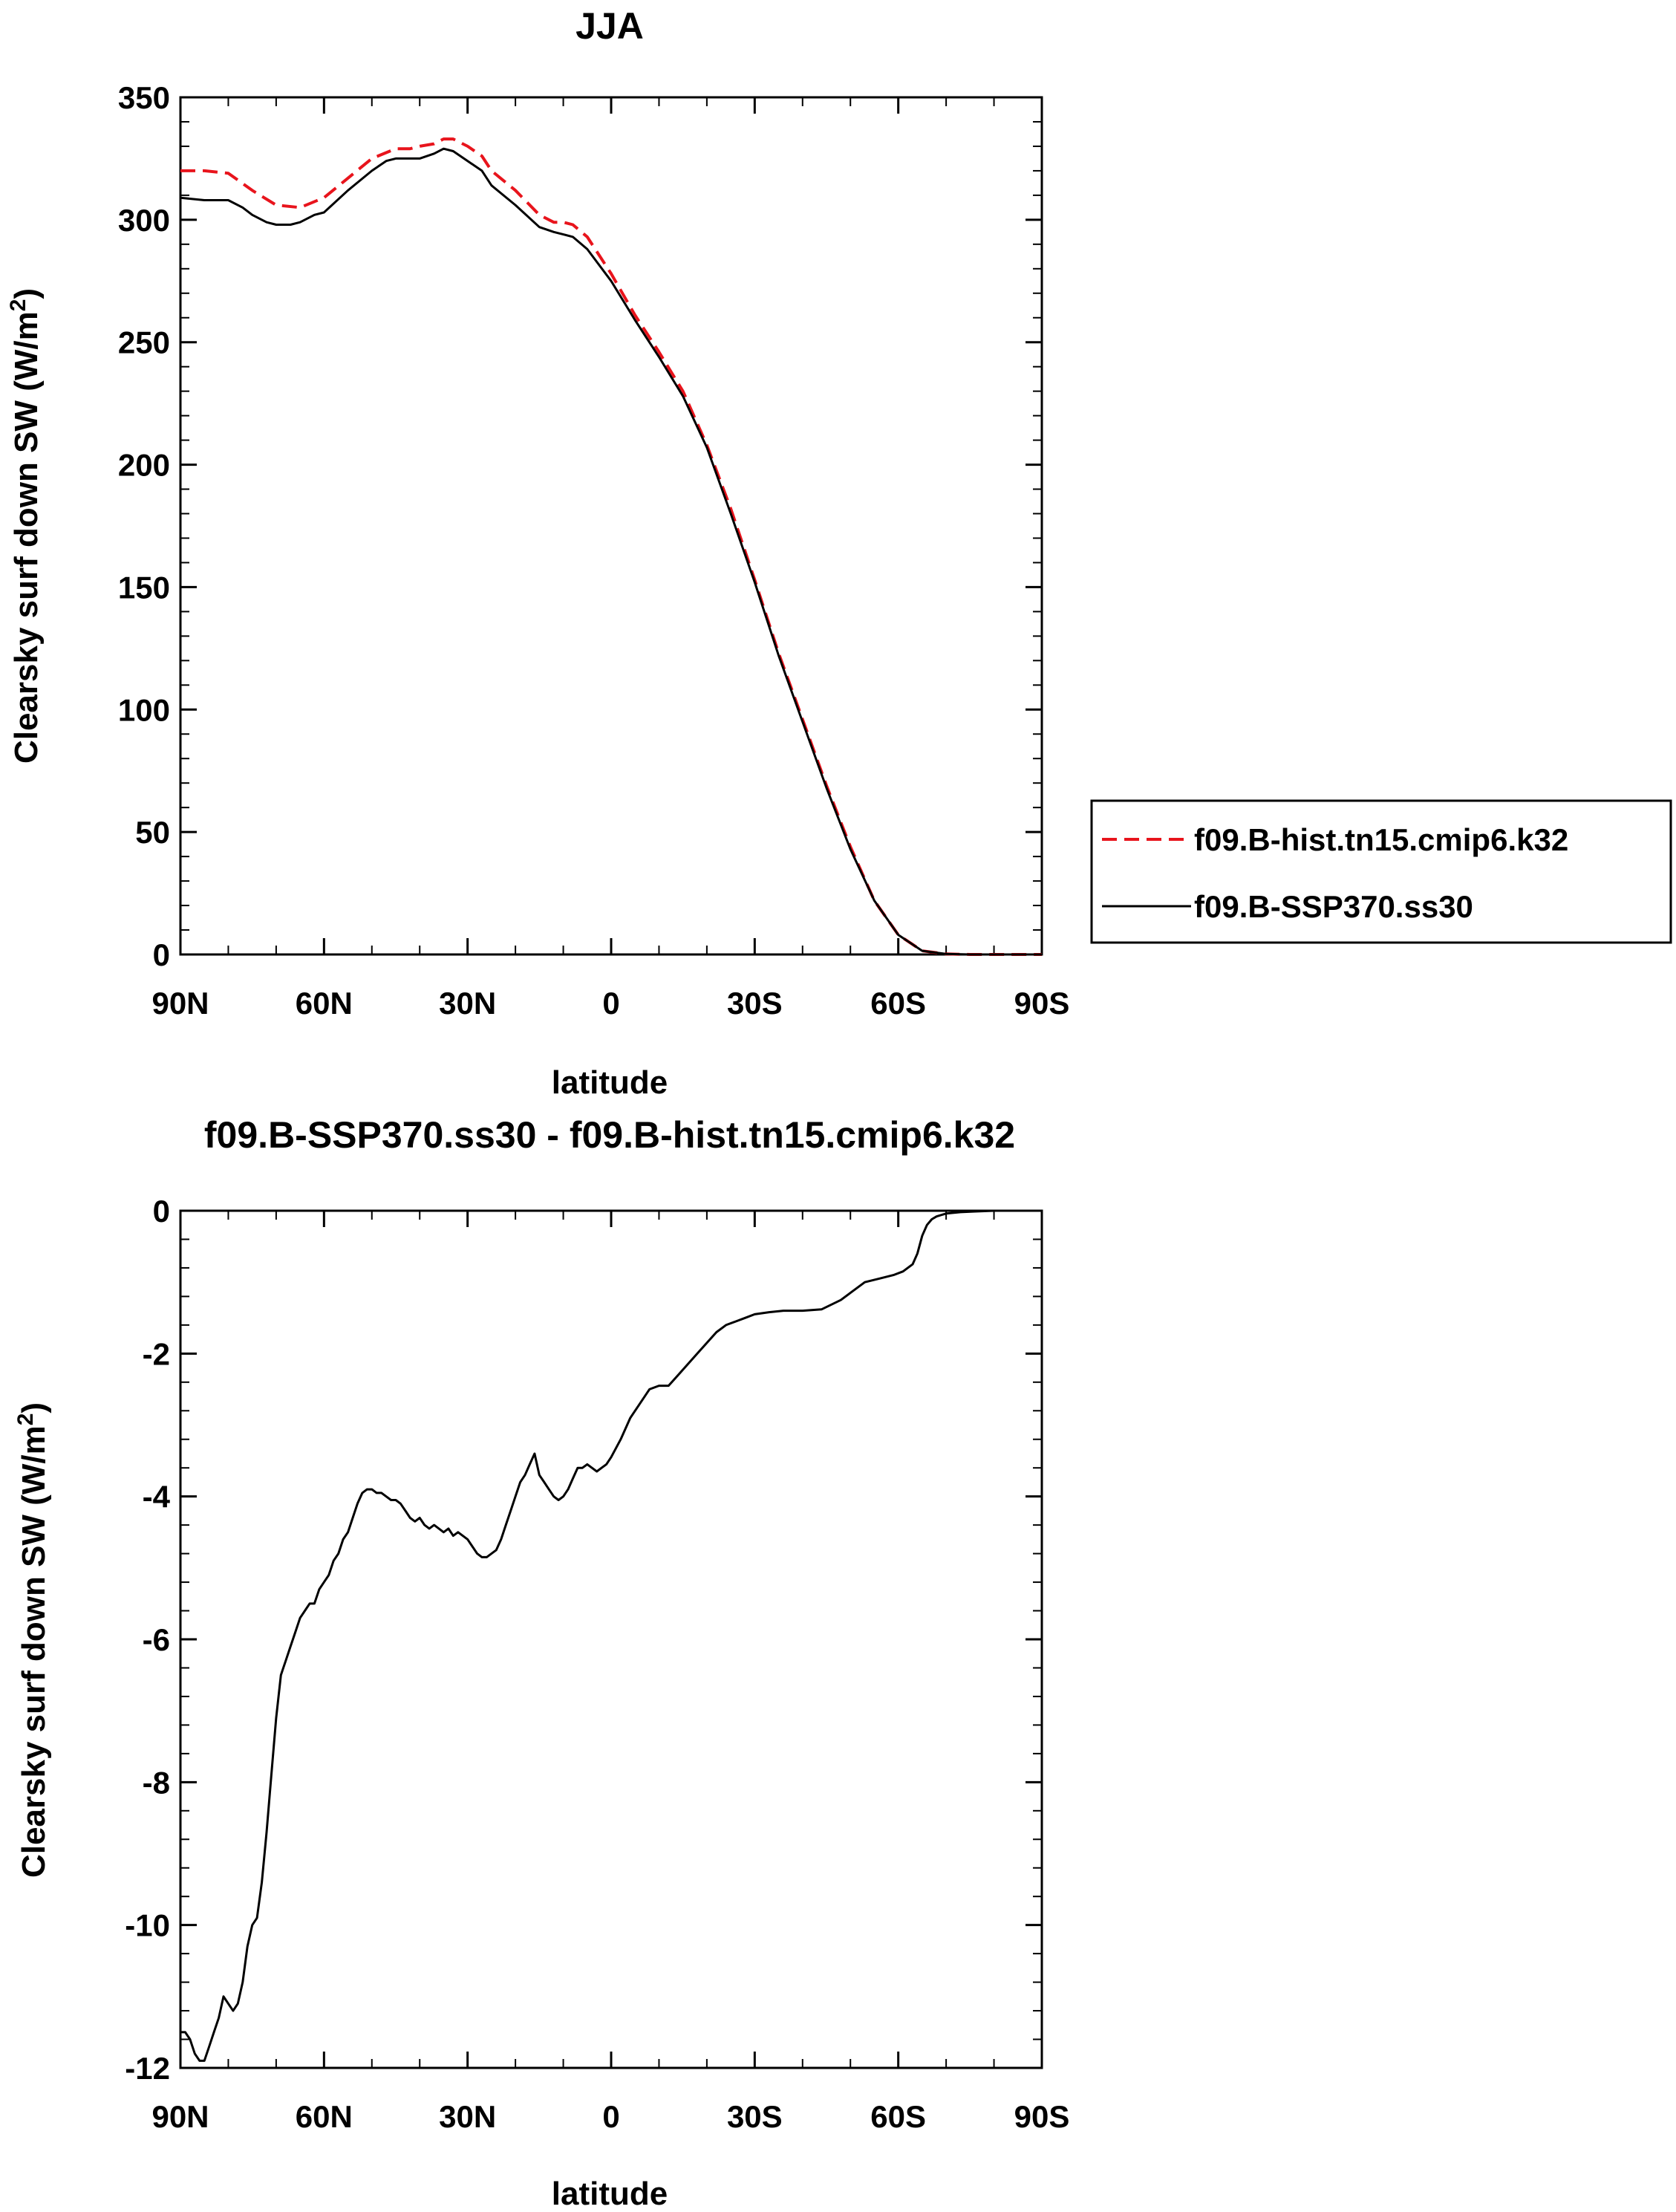 The width and height of the screenshot is (1676, 2212). What do you see at coordinates (157, 1498) in the screenshot?
I see `y-tick-label: -4` at bounding box center [157, 1498].